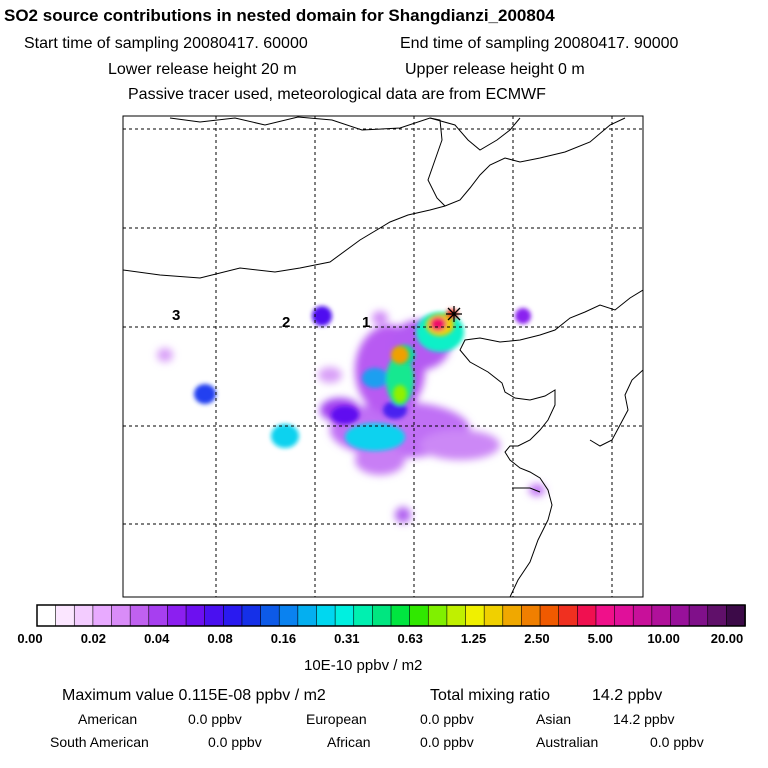  Describe the element at coordinates (567, 742) in the screenshot. I see `region-name: Australian` at that location.